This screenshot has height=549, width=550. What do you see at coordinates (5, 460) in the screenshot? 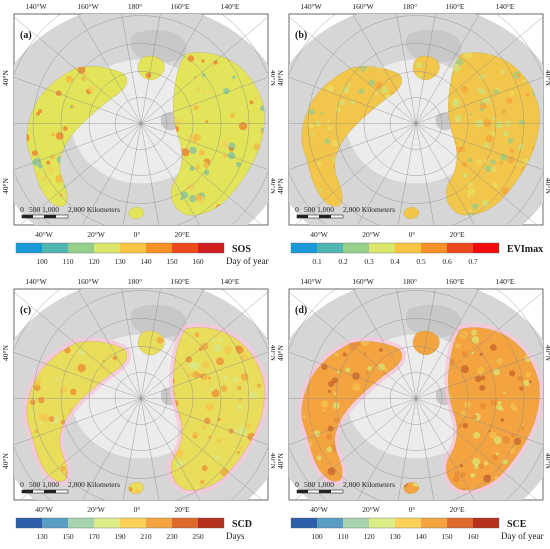
I see `left-latitude-label: 40°N` at bounding box center [5, 460].